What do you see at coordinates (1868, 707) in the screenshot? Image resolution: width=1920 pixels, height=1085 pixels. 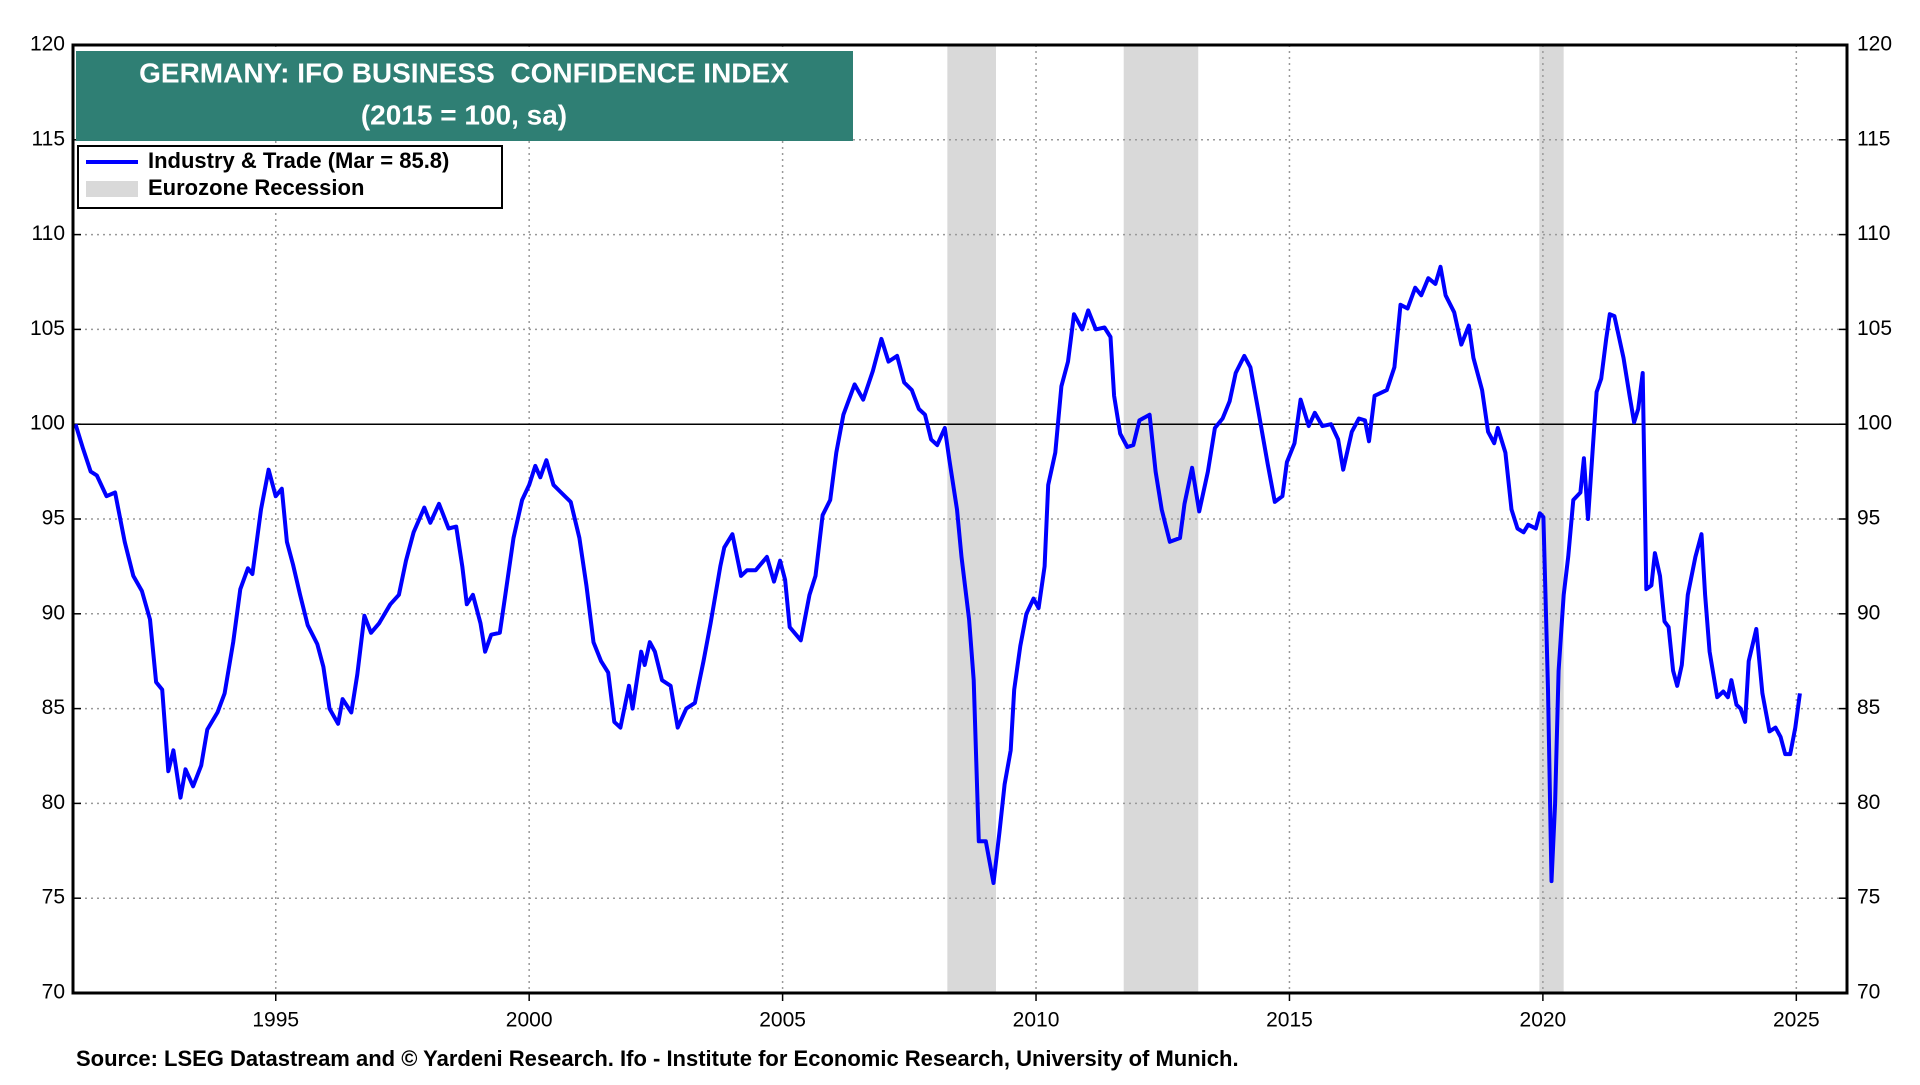 I see `y2-tick-label: 85` at bounding box center [1868, 707].